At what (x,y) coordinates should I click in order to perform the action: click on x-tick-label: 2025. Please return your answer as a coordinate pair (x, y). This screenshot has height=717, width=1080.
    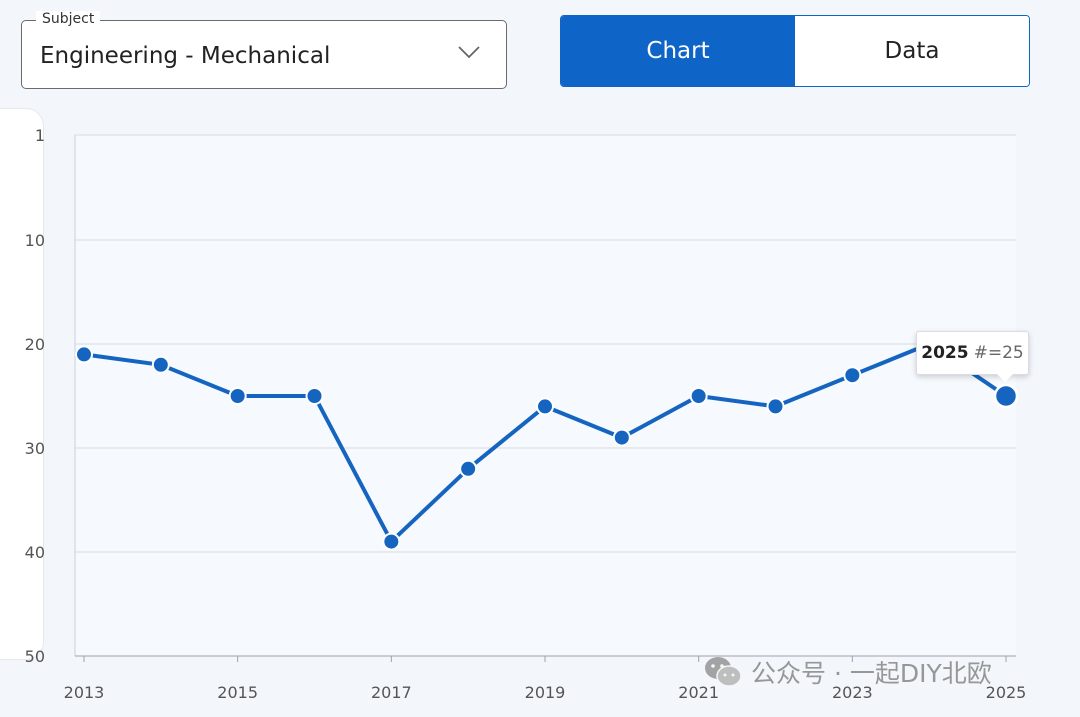
    Looking at the image, I should click on (1006, 692).